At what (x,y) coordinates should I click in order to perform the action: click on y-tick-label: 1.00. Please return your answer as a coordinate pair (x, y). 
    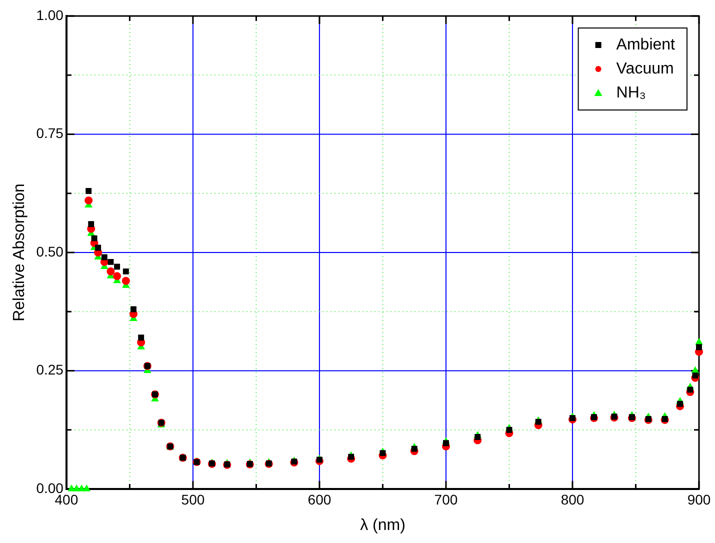
    Looking at the image, I should click on (50, 14).